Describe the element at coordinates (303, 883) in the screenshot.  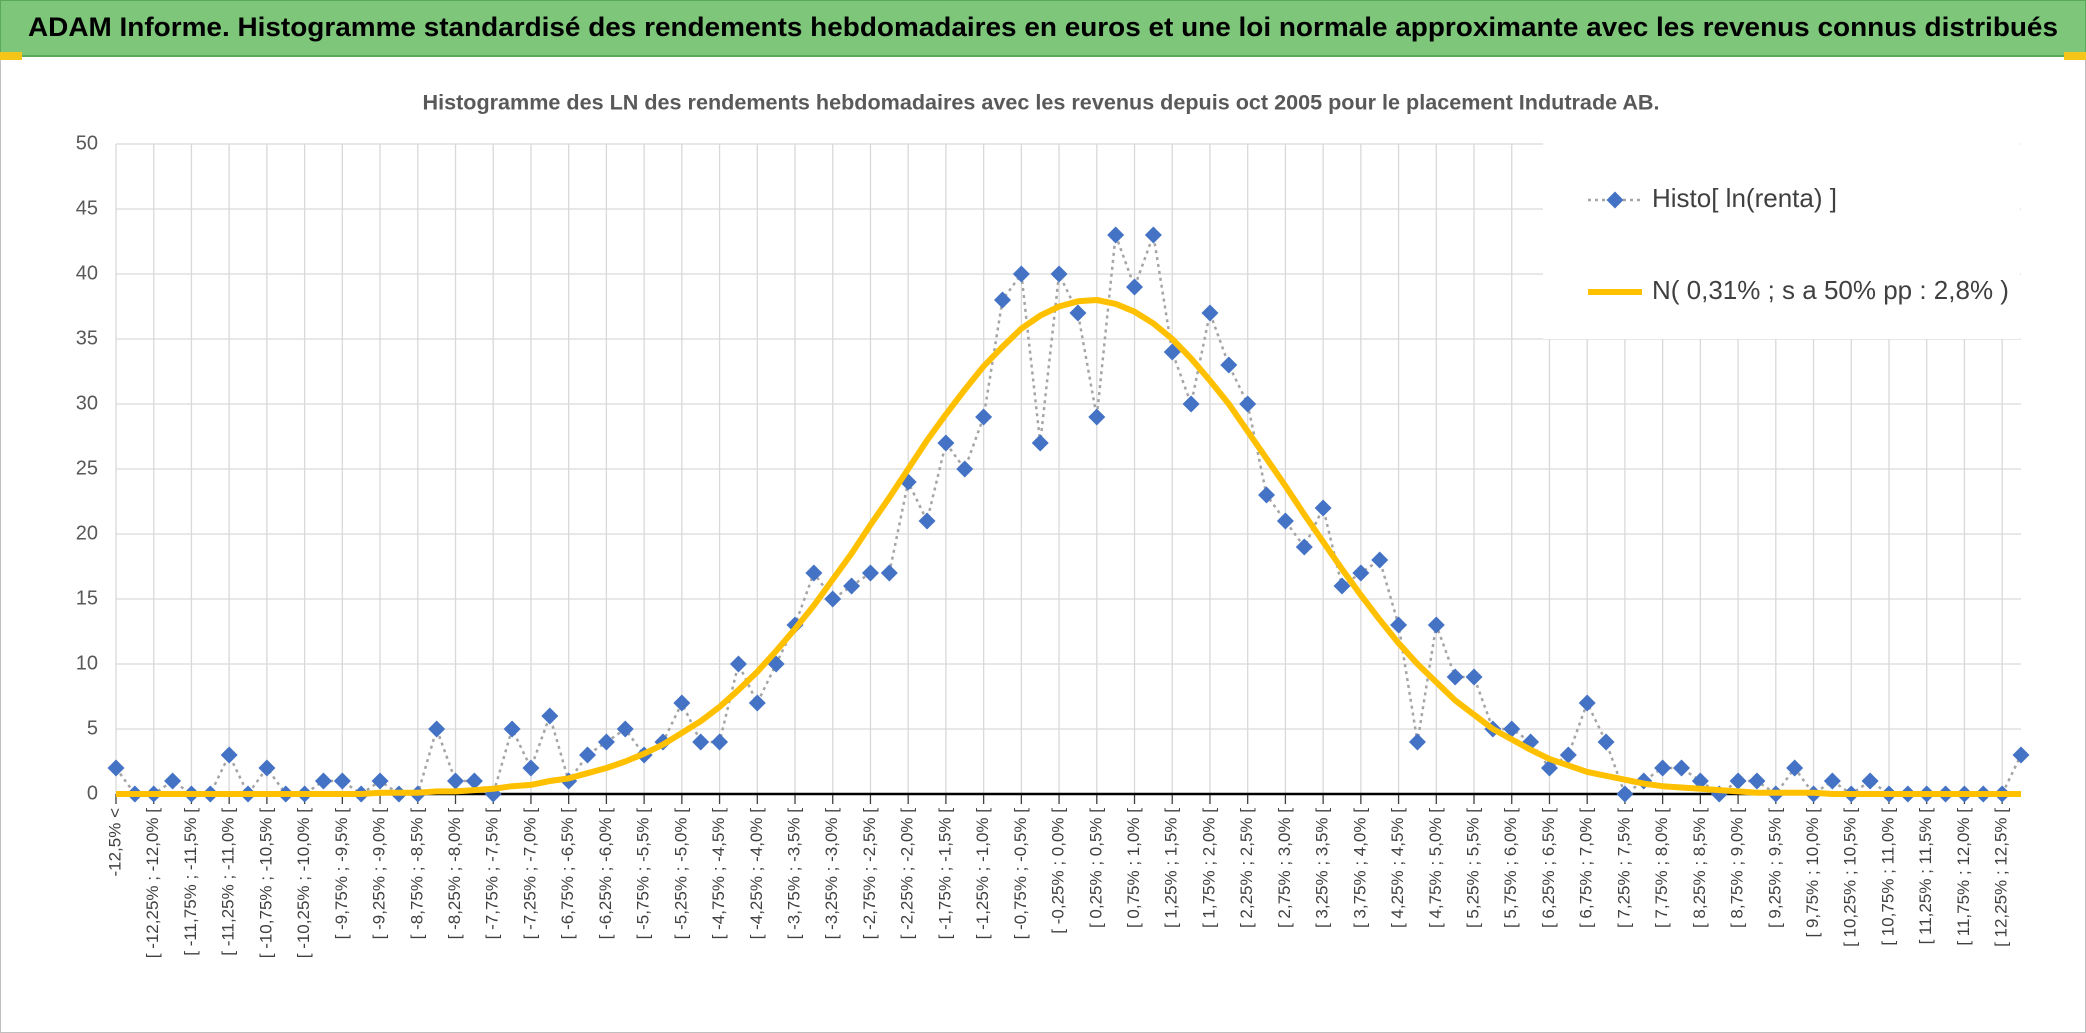
I see `x-tick-label: [ -10,25% ; -10,0% [` at that location.